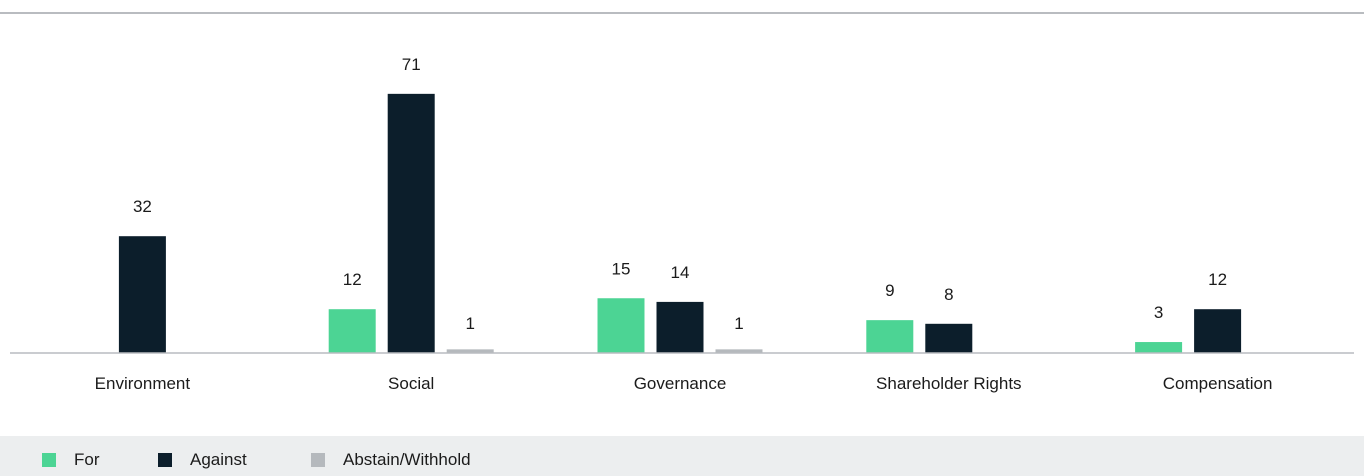 The height and width of the screenshot is (476, 1364). Describe the element at coordinates (1158, 312) in the screenshot. I see `data-label-compensation-for: 3` at that location.